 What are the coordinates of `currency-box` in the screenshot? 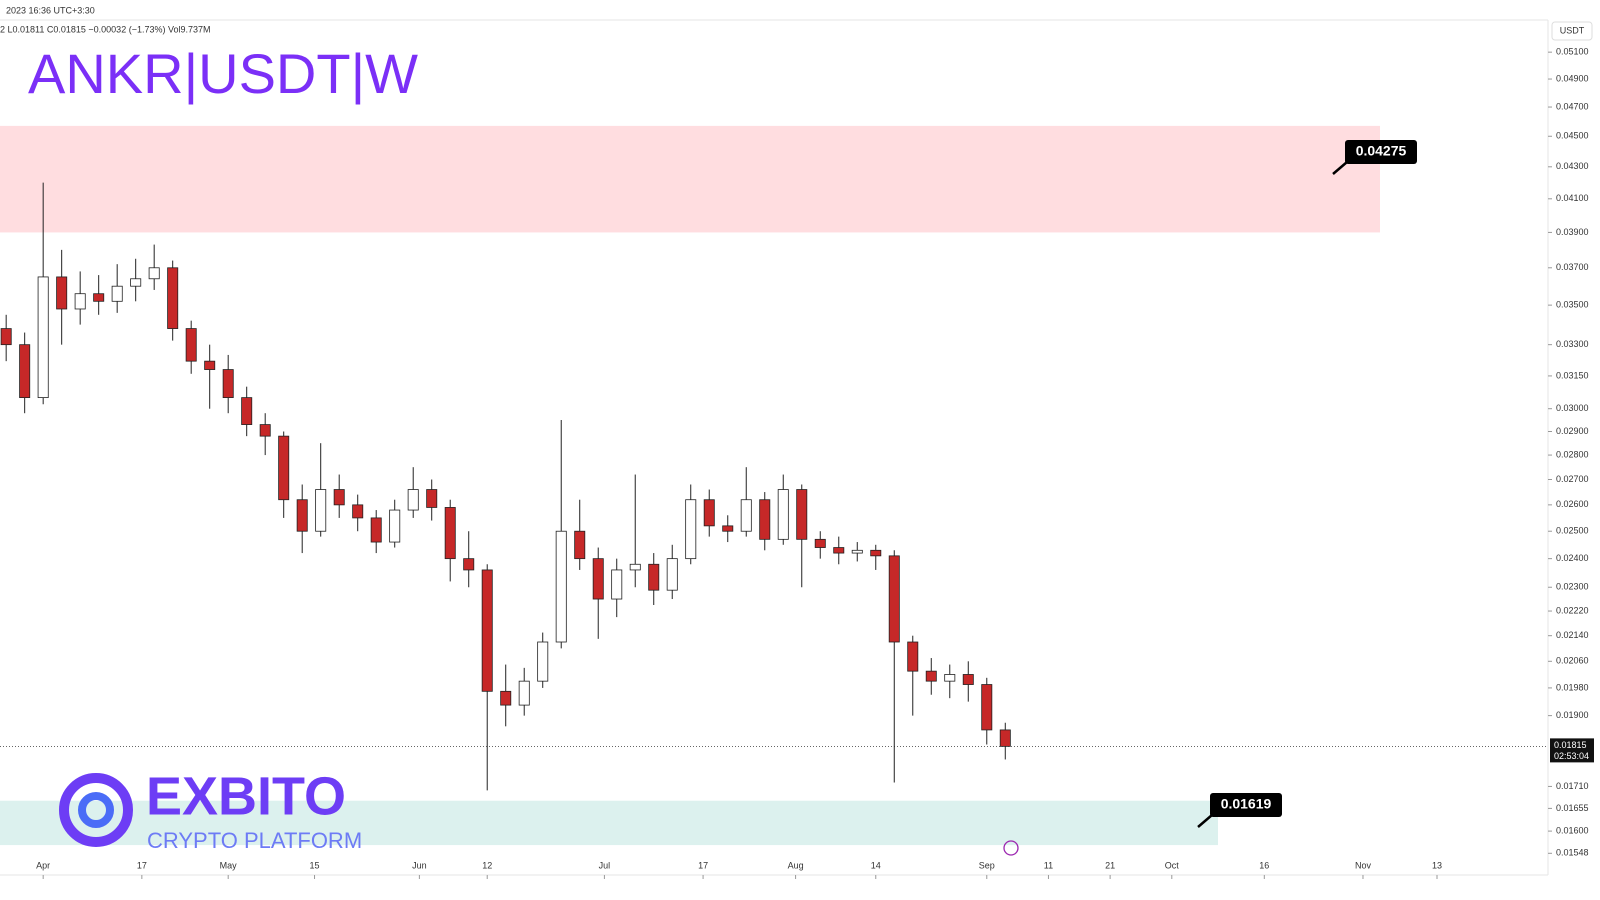 It's located at (1572, 31).